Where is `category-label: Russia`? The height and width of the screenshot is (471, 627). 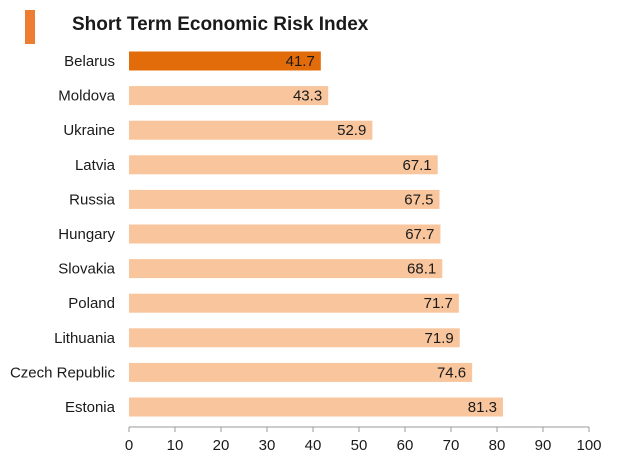 category-label: Russia is located at coordinates (92, 199).